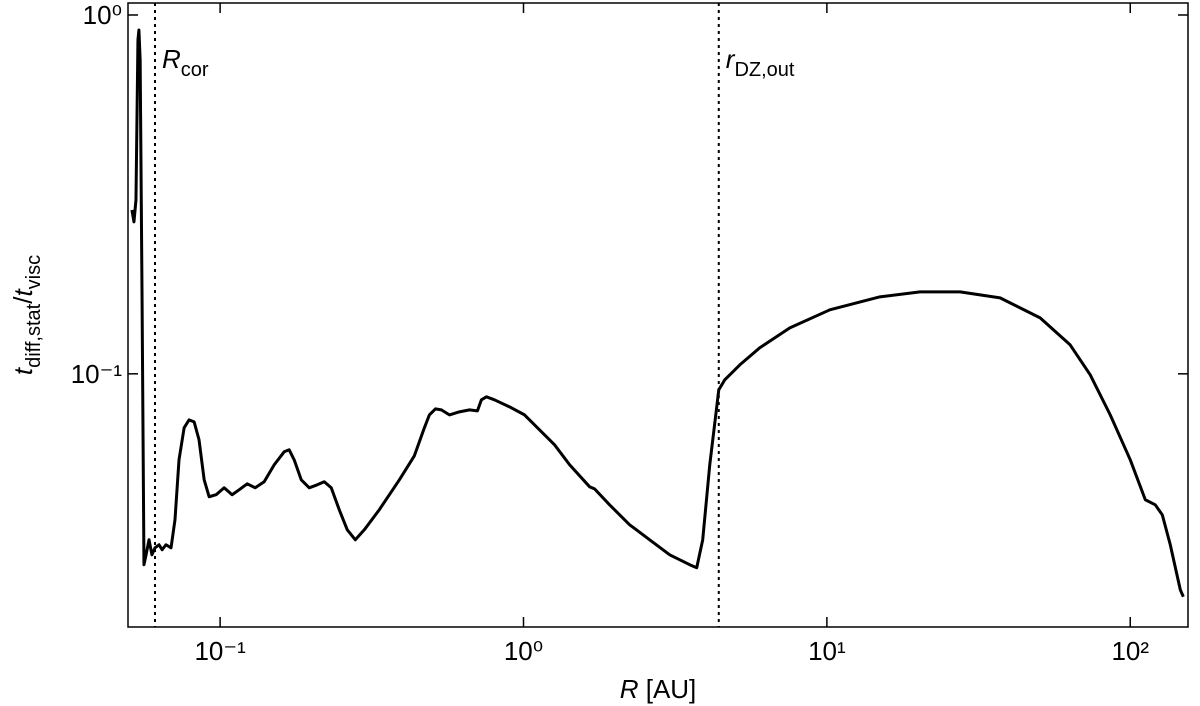 The height and width of the screenshot is (706, 1200). What do you see at coordinates (629, 689) in the screenshot?
I see `x-label-symbol: R` at bounding box center [629, 689].